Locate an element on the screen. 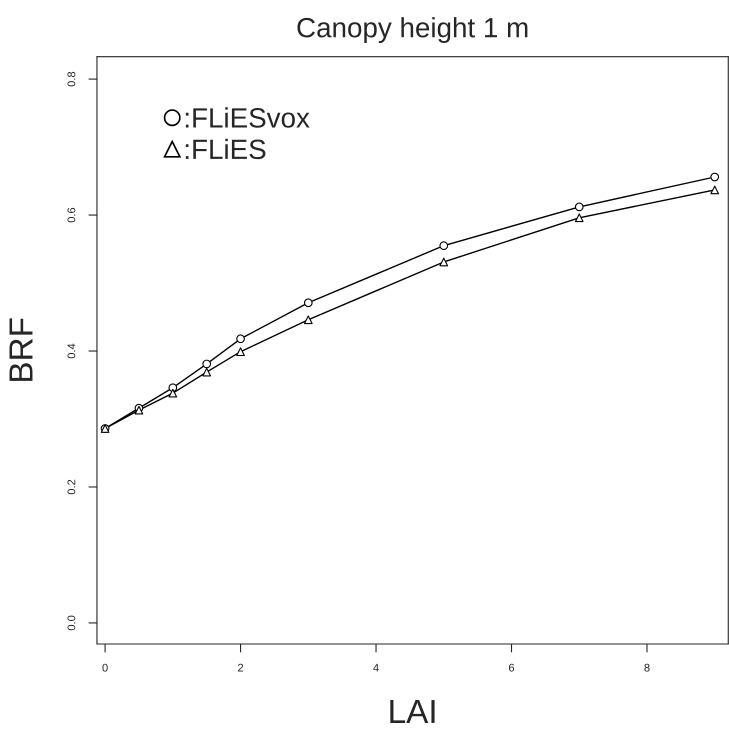 The height and width of the screenshot is (736, 729). legend-label: :FLiES is located at coordinates (226, 149).